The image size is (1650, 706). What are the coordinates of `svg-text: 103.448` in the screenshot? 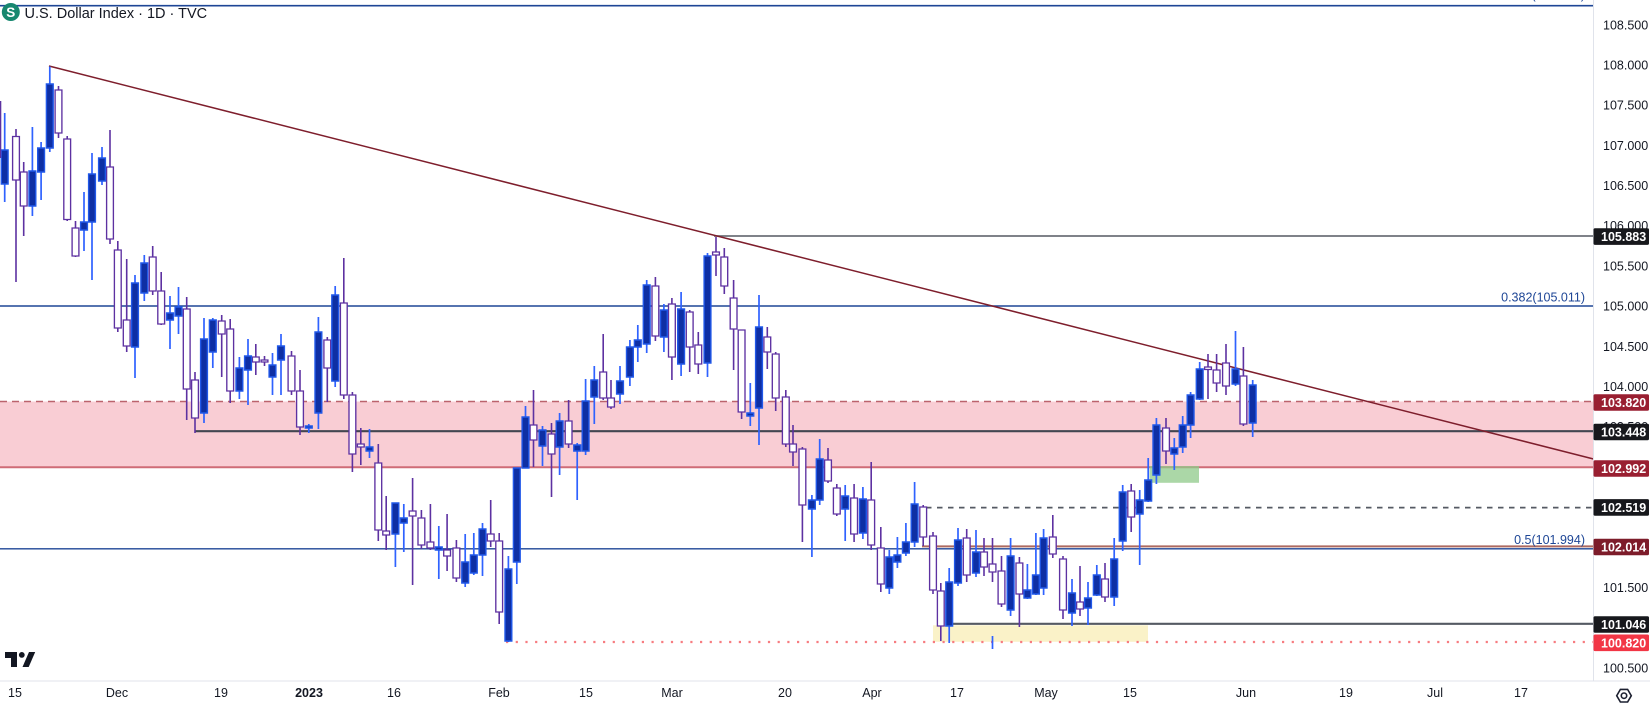 It's located at (1623, 433).